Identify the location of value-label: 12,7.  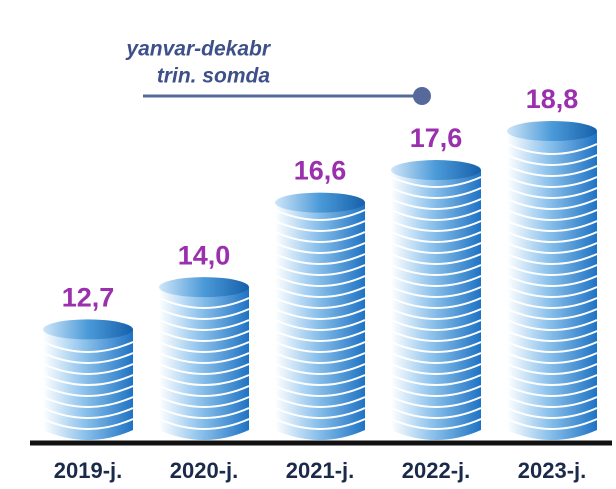
(88, 298).